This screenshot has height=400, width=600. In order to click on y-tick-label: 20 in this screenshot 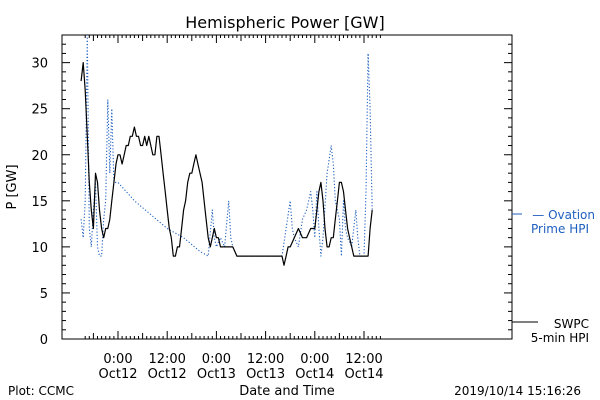, I will do `click(39, 156)`.